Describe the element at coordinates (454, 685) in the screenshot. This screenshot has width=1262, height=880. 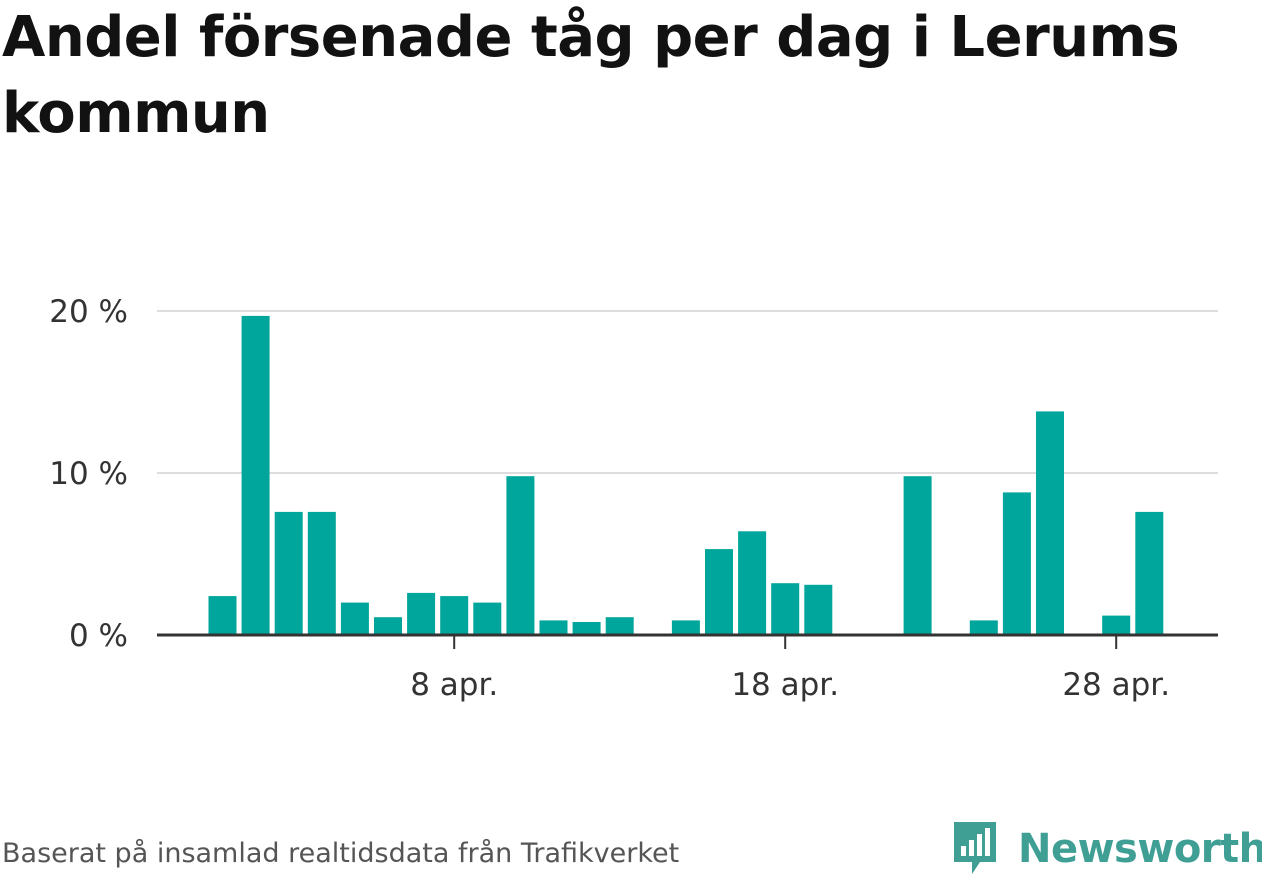
I see `x-tick-label-8: 8 apr.` at that location.